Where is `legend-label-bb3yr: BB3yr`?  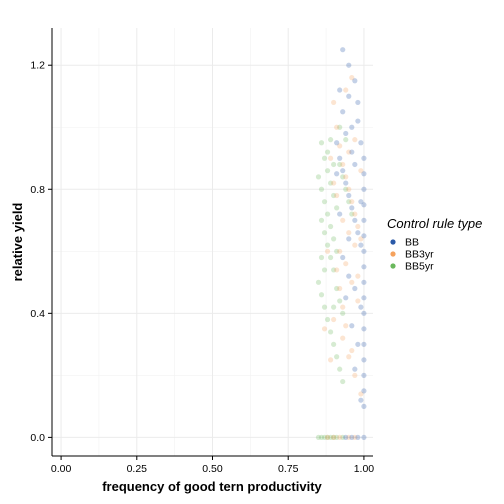
legend-label-bb3yr: BB3yr is located at coordinates (419, 255).